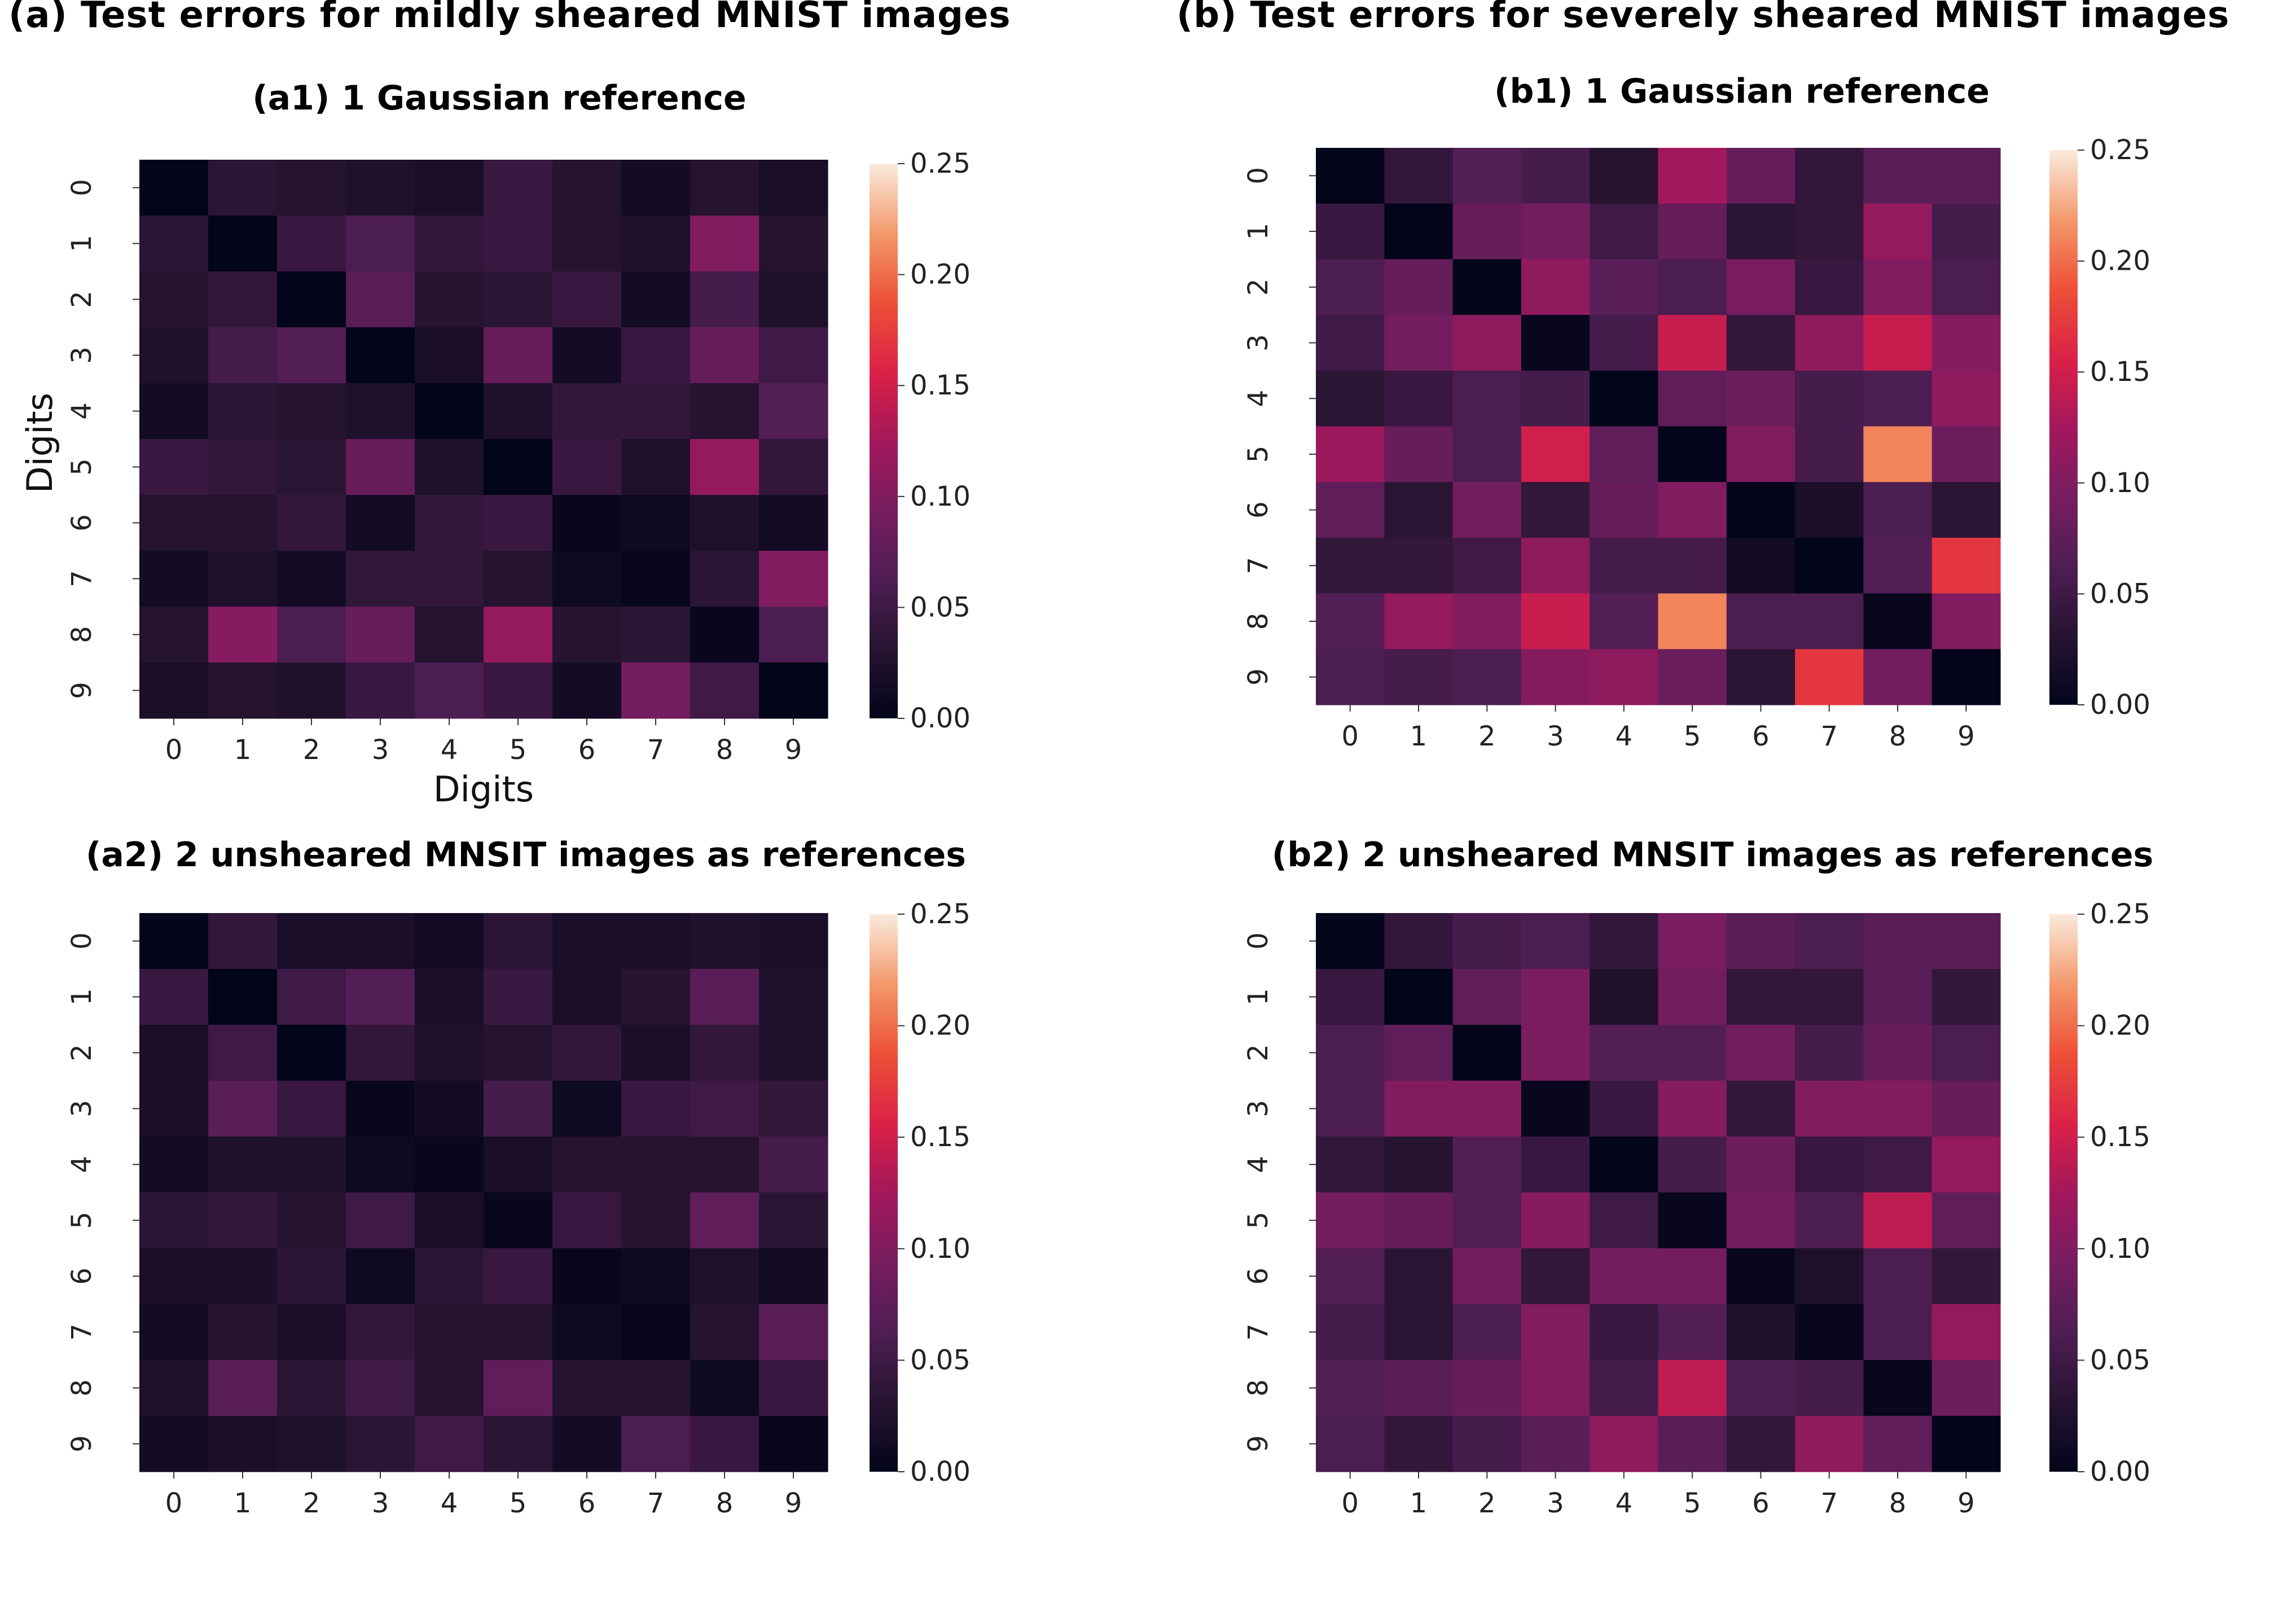  Describe the element at coordinates (1259, 1276) in the screenshot. I see `heatmap-b2-ytick-6: 6` at that location.